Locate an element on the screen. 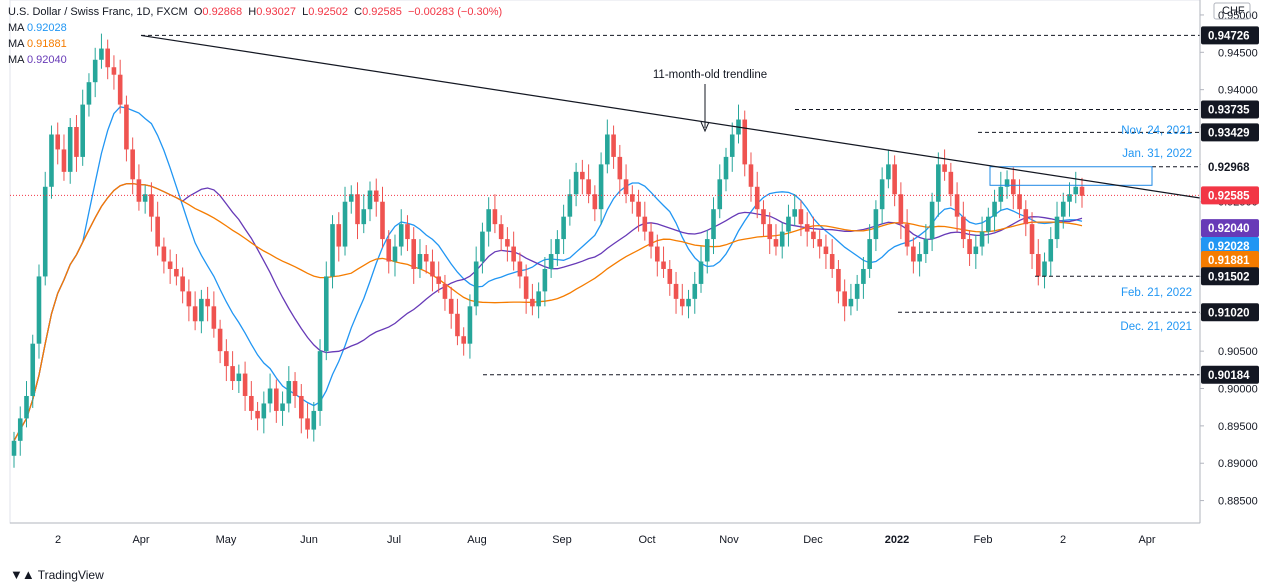 Image resolution: width=1274 pixels, height=588 pixels. price-badge: 0.91881 is located at coordinates (1230, 259).